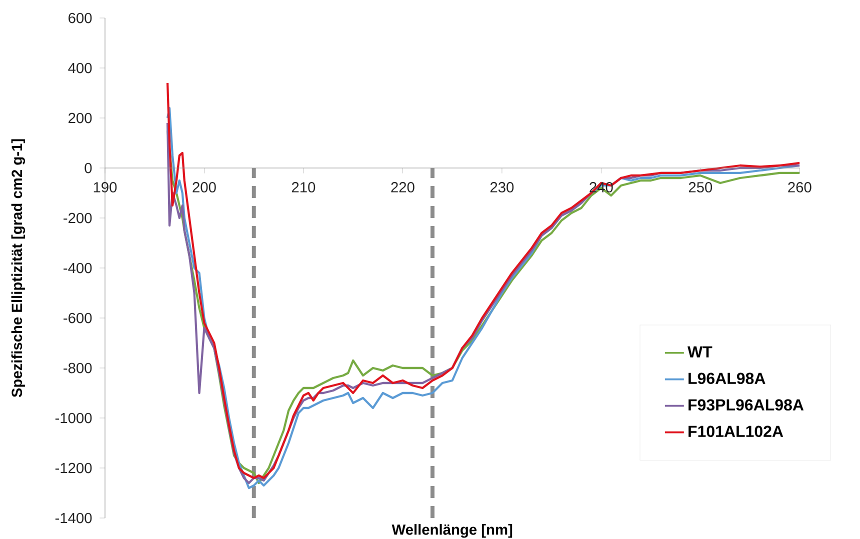 This screenshot has height=539, width=860. What do you see at coordinates (304, 187) in the screenshot?
I see `x-tick-label: 210` at bounding box center [304, 187].